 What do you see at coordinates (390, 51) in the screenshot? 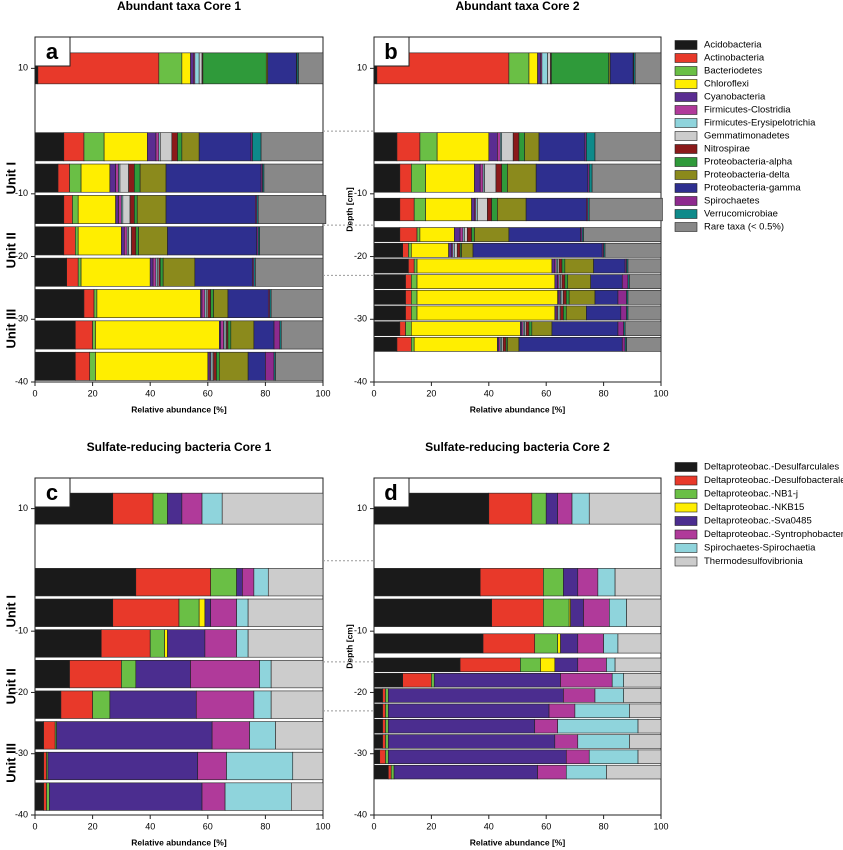
I see `panel-letter: b` at bounding box center [390, 51].